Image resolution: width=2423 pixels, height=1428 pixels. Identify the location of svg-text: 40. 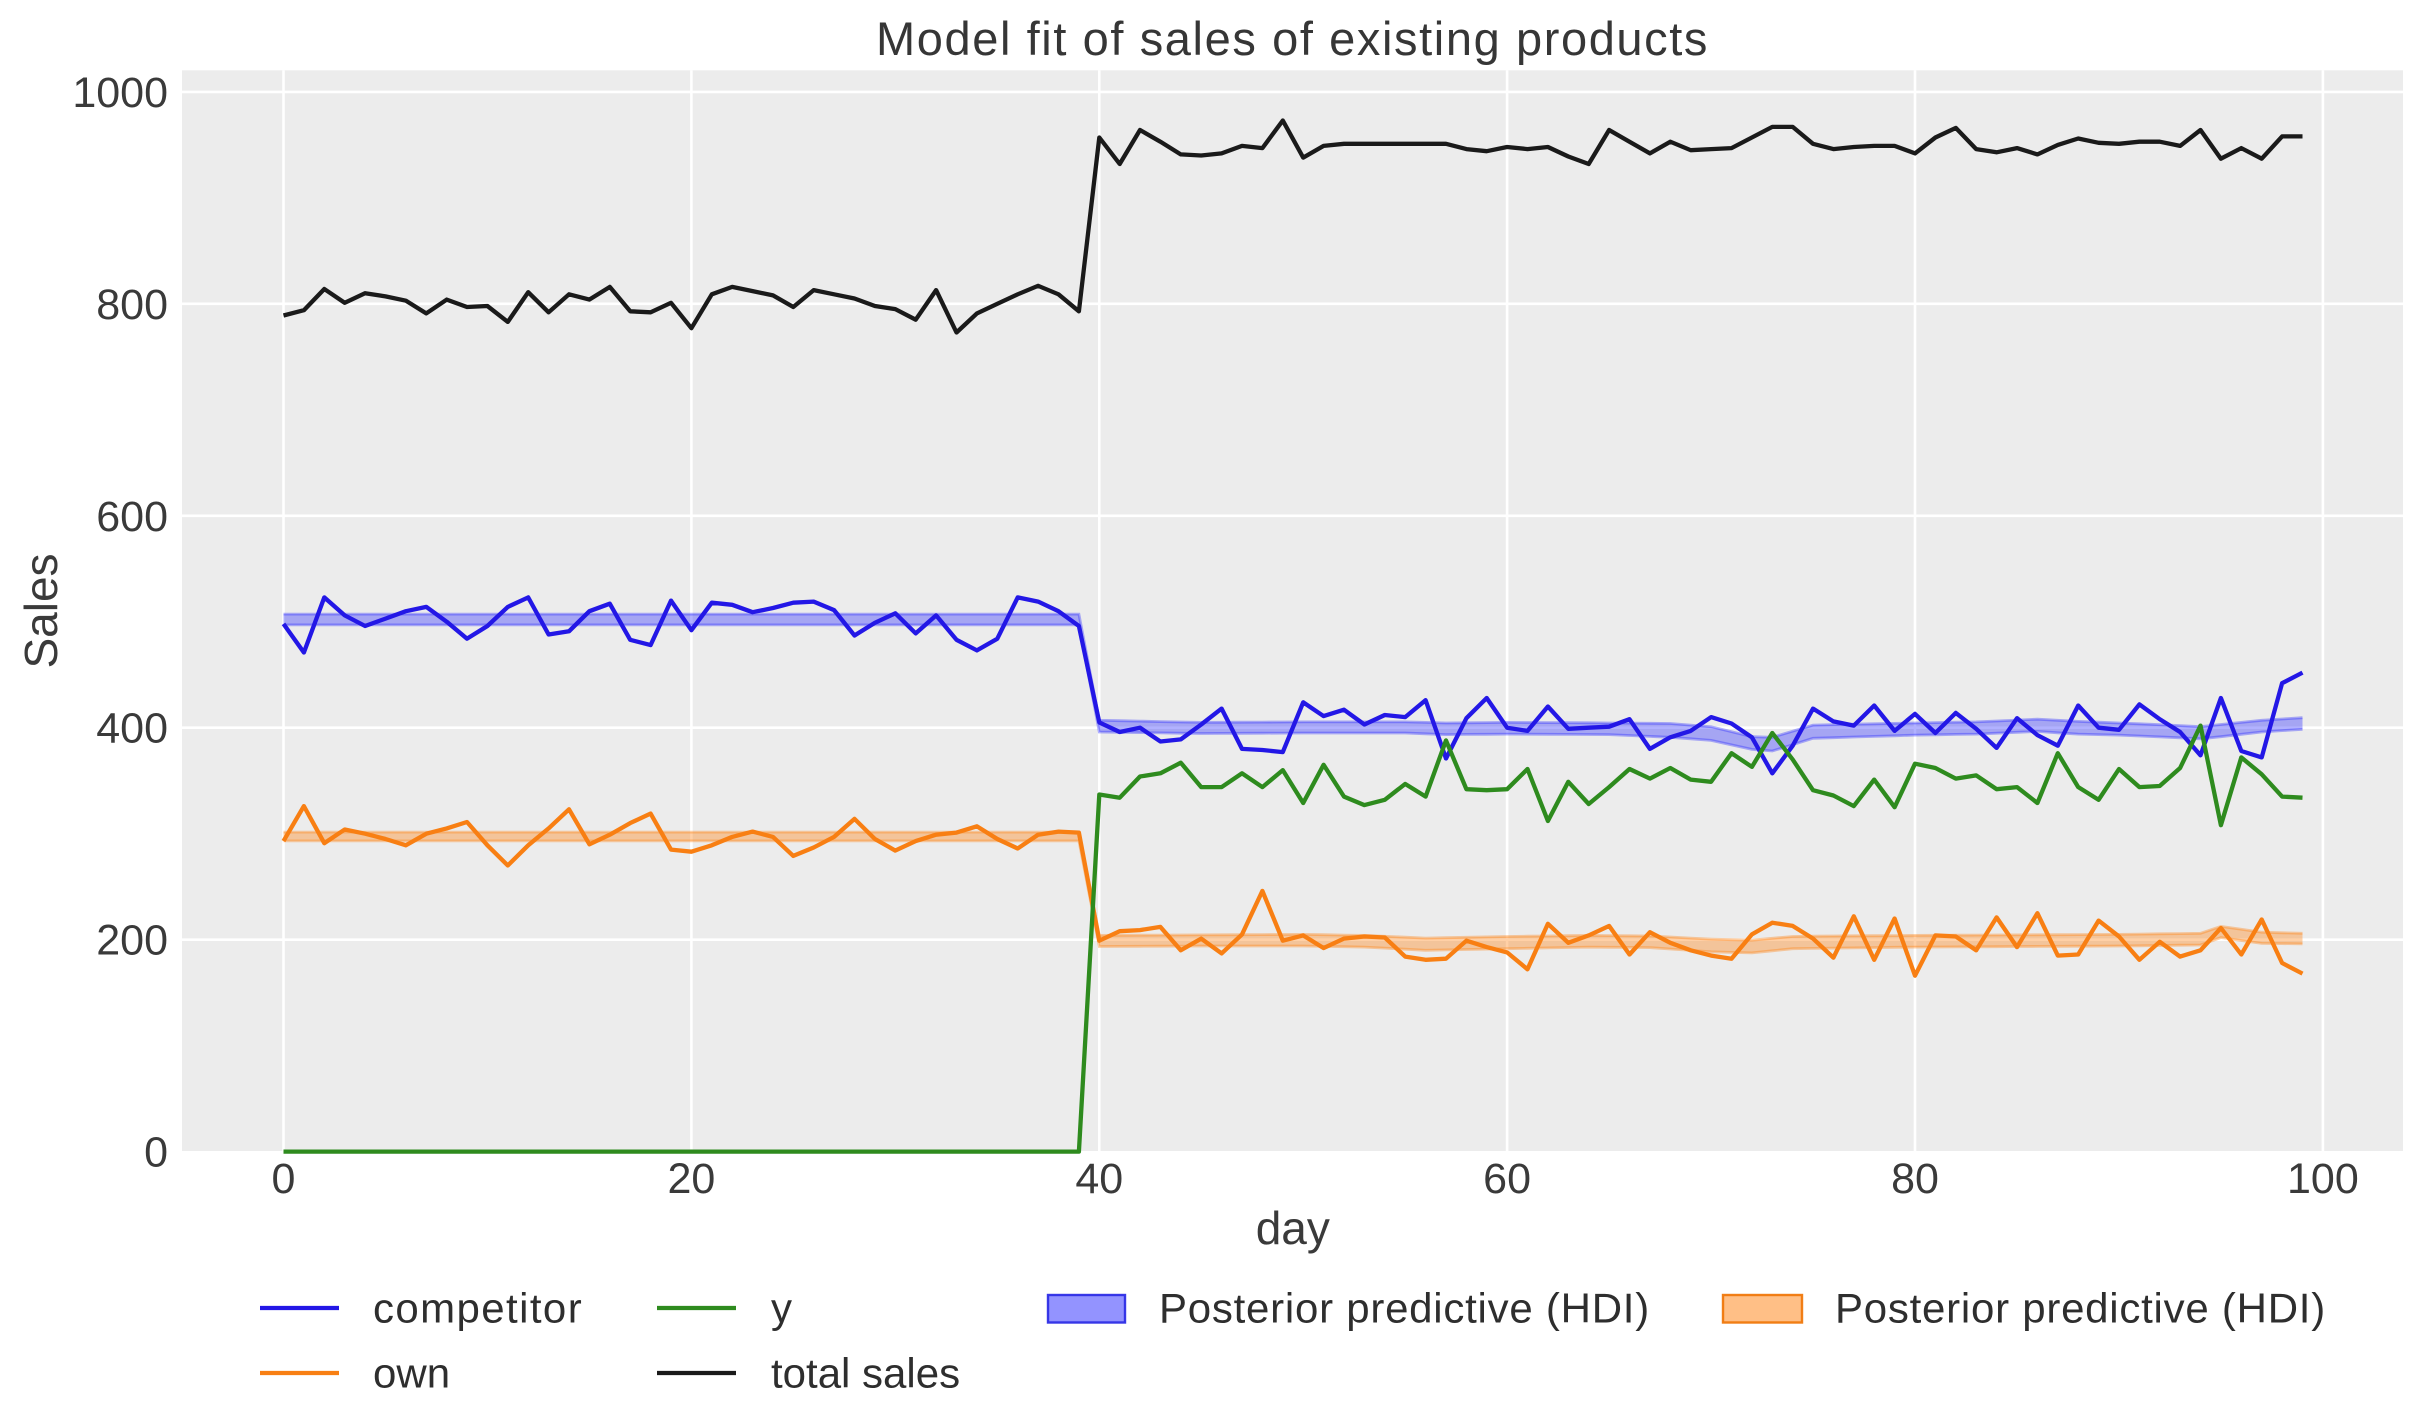
(1099, 1179).